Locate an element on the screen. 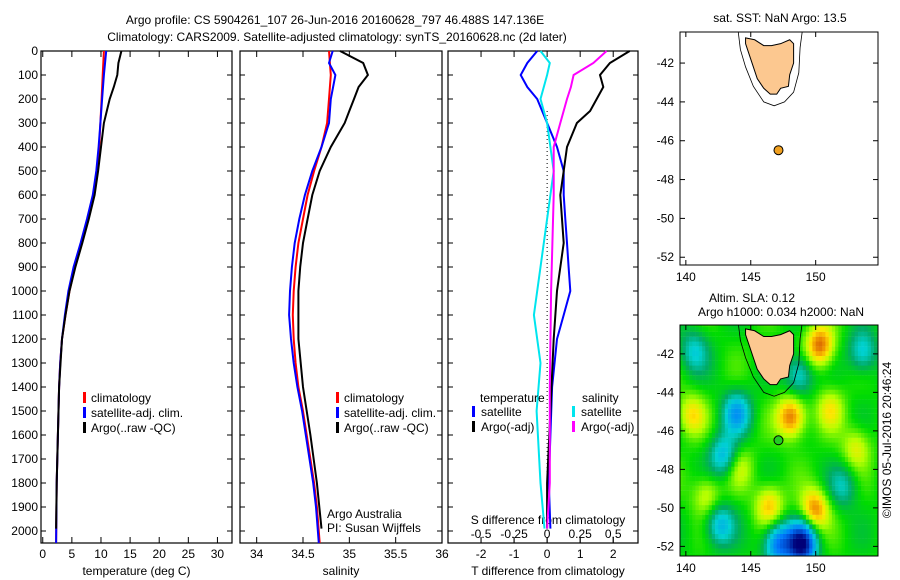  depth-tick-label: 1600 is located at coordinates (24, 435).